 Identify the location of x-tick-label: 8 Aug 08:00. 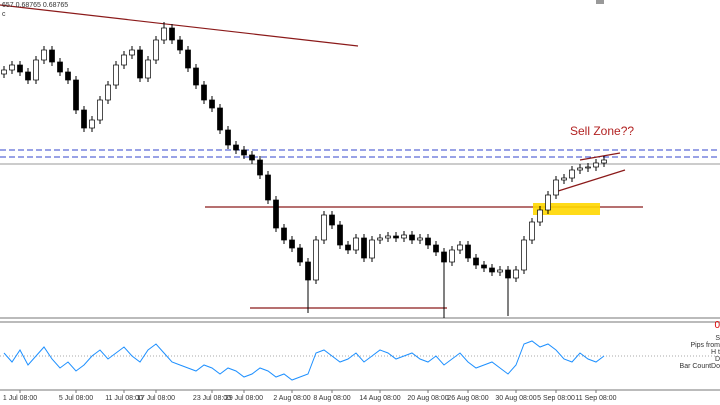
(331, 398).